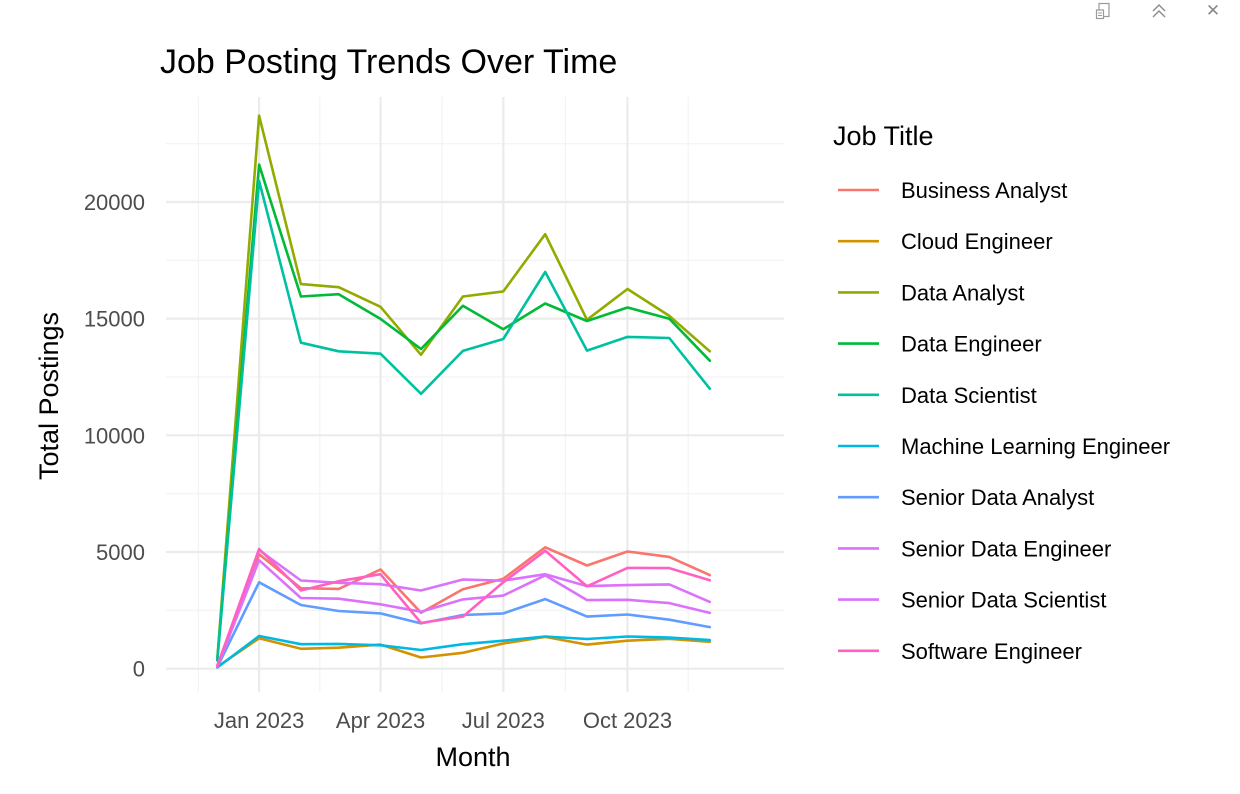 The image size is (1240, 794). I want to click on x-tick-label: Apr 2023, so click(380, 720).